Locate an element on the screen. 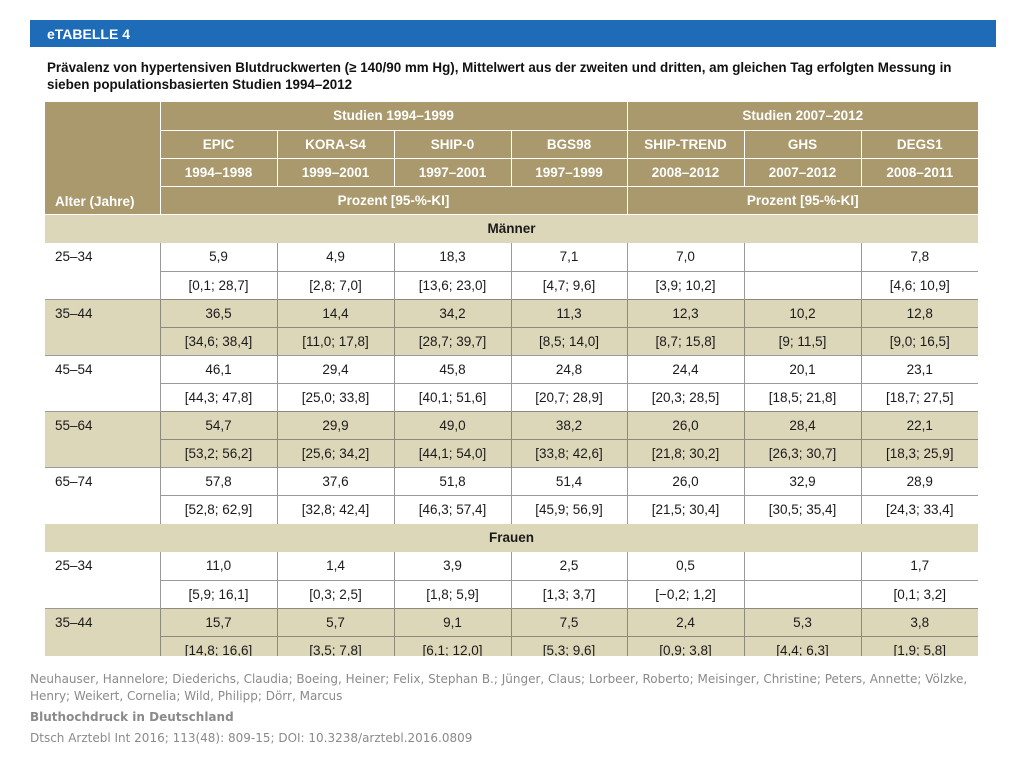 Image resolution: width=1024 pixels, height=768 pixels. confidence-interval-cell: [5,3; 9,6] is located at coordinates (569, 645).